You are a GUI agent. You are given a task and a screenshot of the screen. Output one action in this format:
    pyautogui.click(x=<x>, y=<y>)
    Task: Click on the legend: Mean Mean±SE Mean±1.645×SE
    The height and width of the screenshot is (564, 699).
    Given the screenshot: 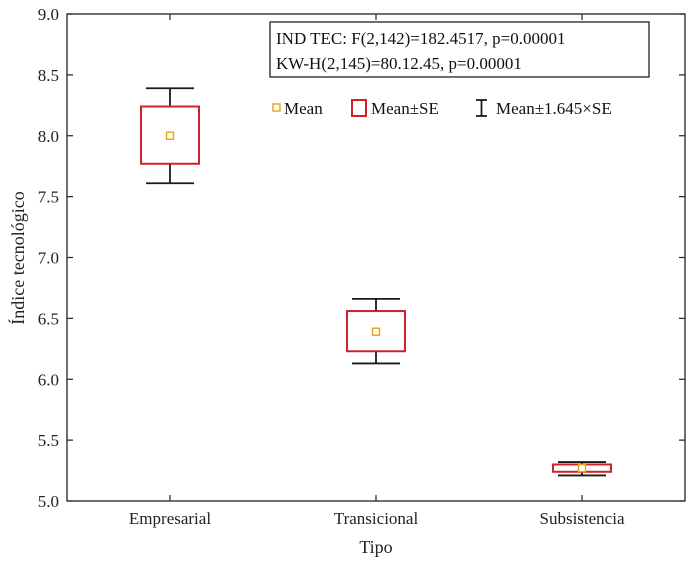 What is the action you would take?
    pyautogui.click(x=442, y=108)
    